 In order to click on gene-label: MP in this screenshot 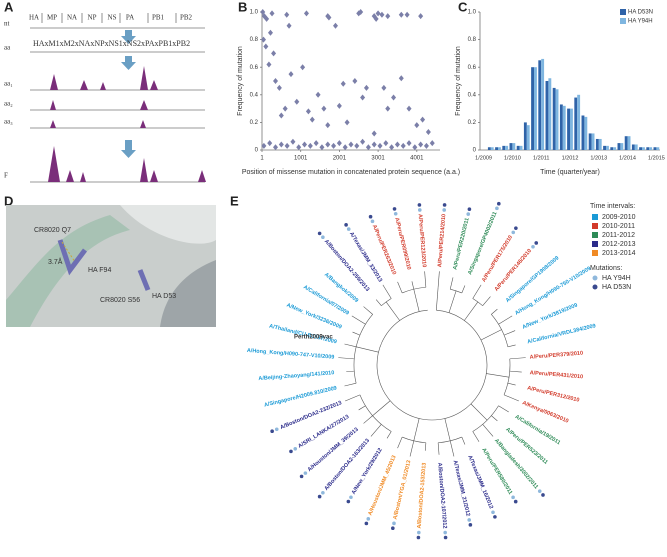, I will do `click(52, 18)`.